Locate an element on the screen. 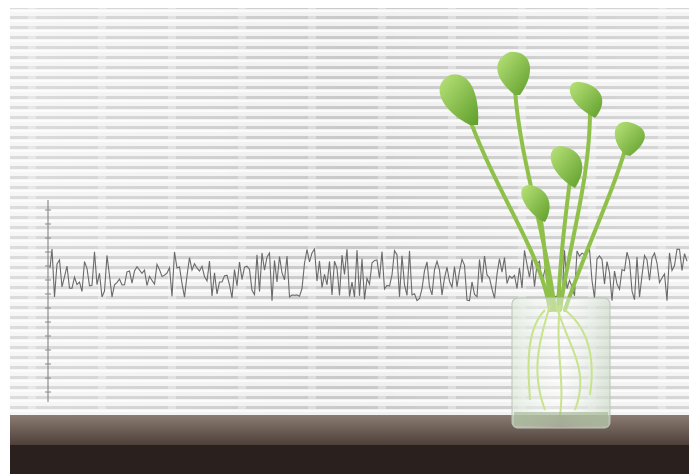 The height and width of the screenshot is (474, 699). waveform is located at coordinates (368, 274).